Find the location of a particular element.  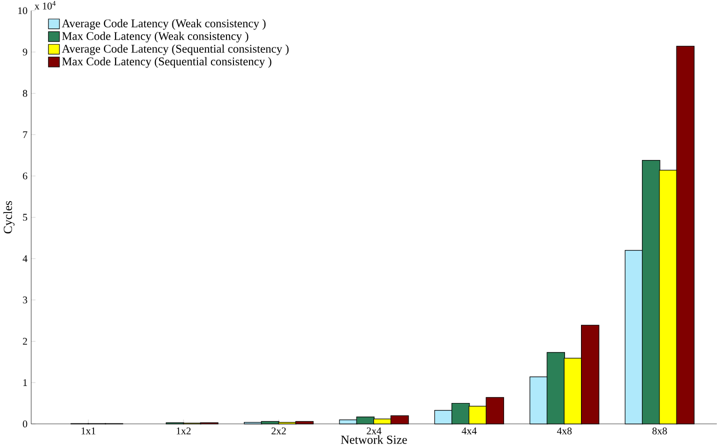

y-tick-label: 0 is located at coordinates (25, 424).